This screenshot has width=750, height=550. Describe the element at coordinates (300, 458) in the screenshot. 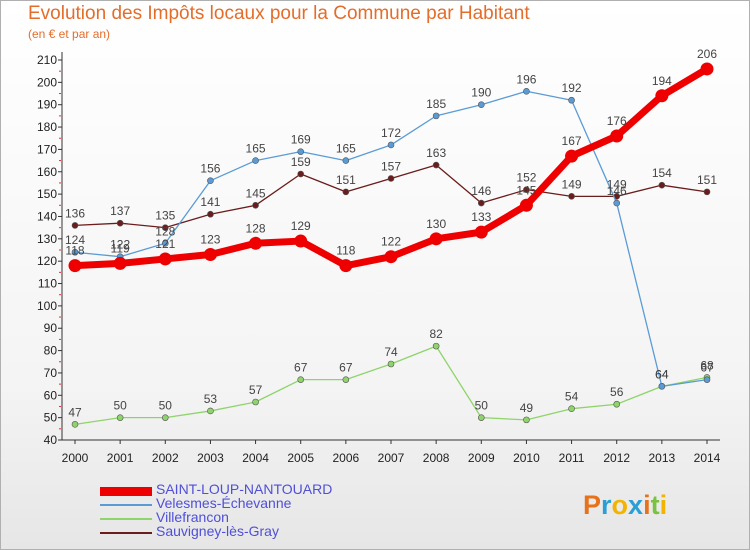

I see `x-tick-label: 2005` at that location.